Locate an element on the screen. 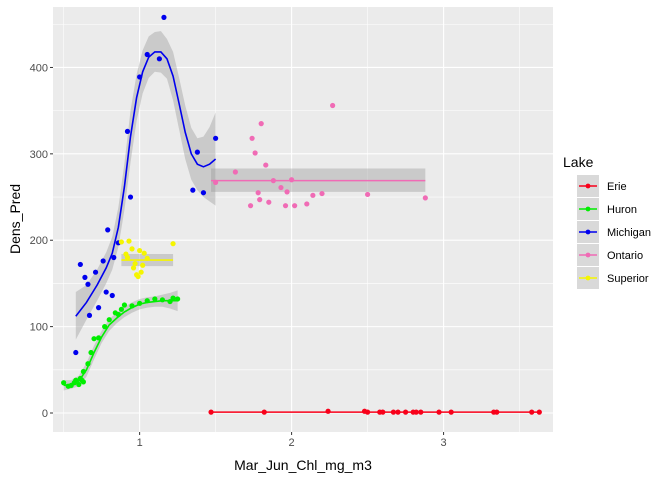  x-tick-label: 1 is located at coordinates (140, 443).